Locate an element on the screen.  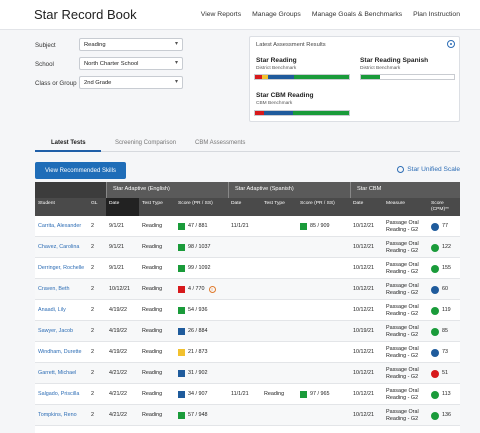
cell-text: 85 is located at coordinates (445, 331).